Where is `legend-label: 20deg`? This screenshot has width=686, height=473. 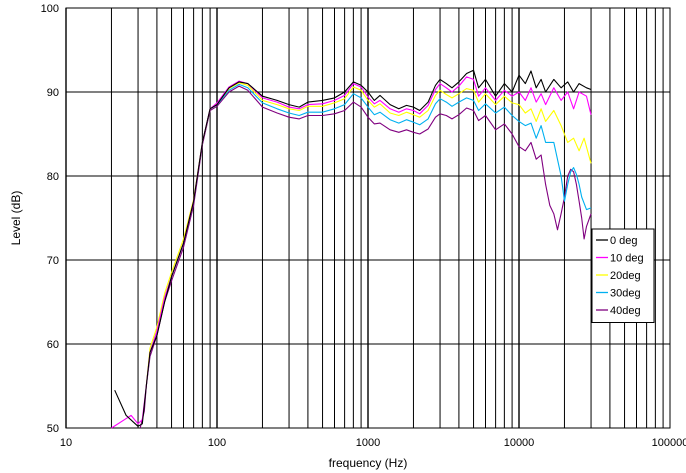
legend-label: 20deg is located at coordinates (625, 276).